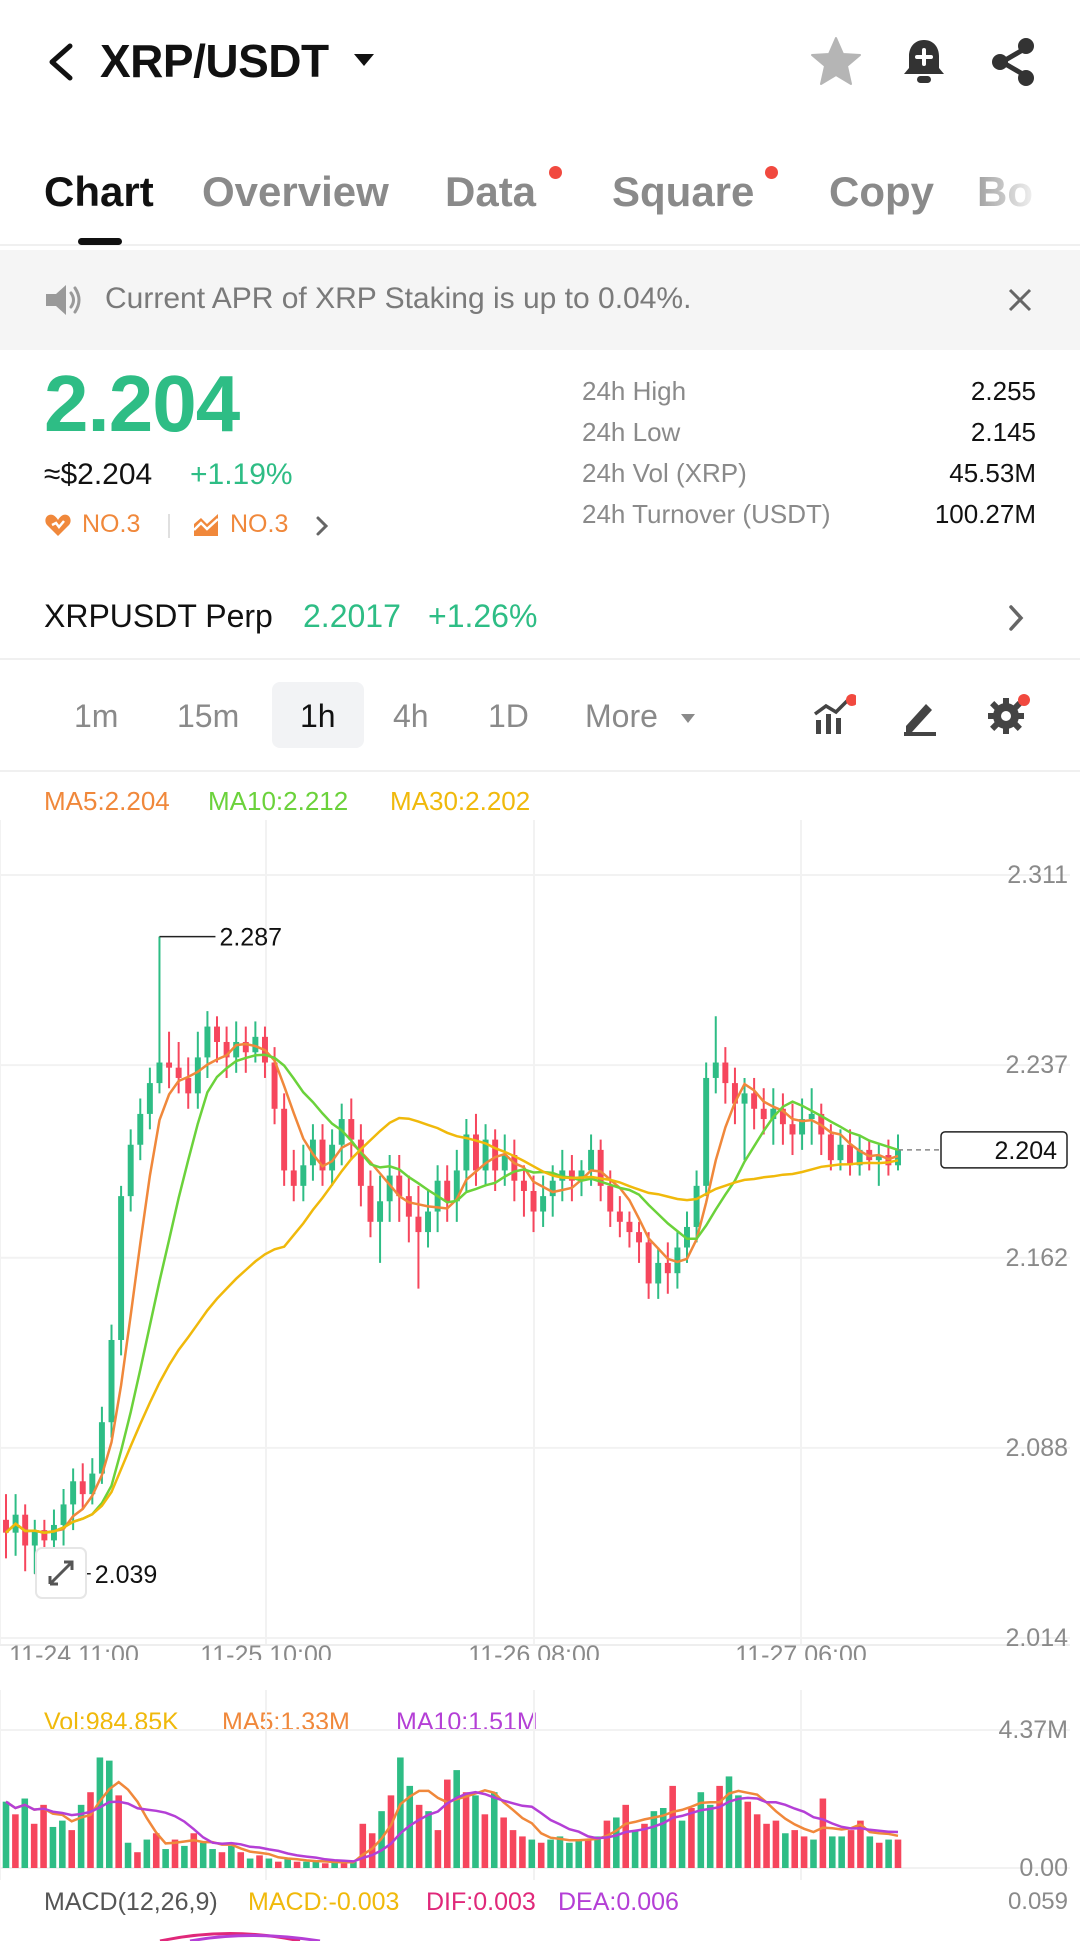 Image resolution: width=1080 pixels, height=1941 pixels. I want to click on perp-row: XRPUSDT Perp 2.2017 +1.26%, so click(540, 620).